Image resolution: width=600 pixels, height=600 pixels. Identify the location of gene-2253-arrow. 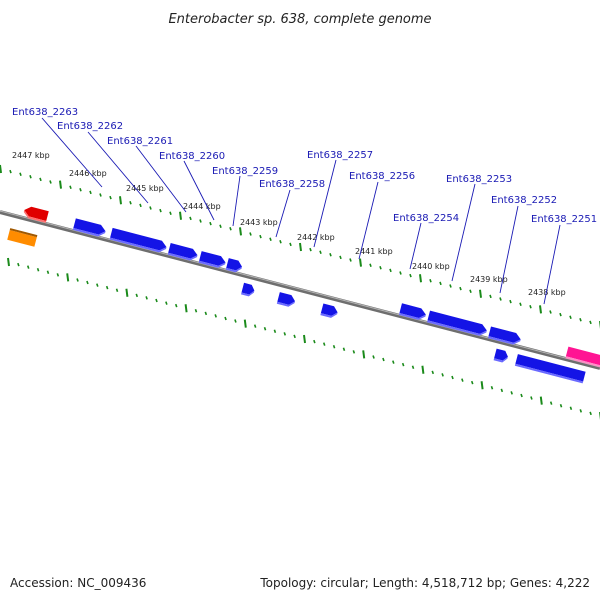
(457, 324).